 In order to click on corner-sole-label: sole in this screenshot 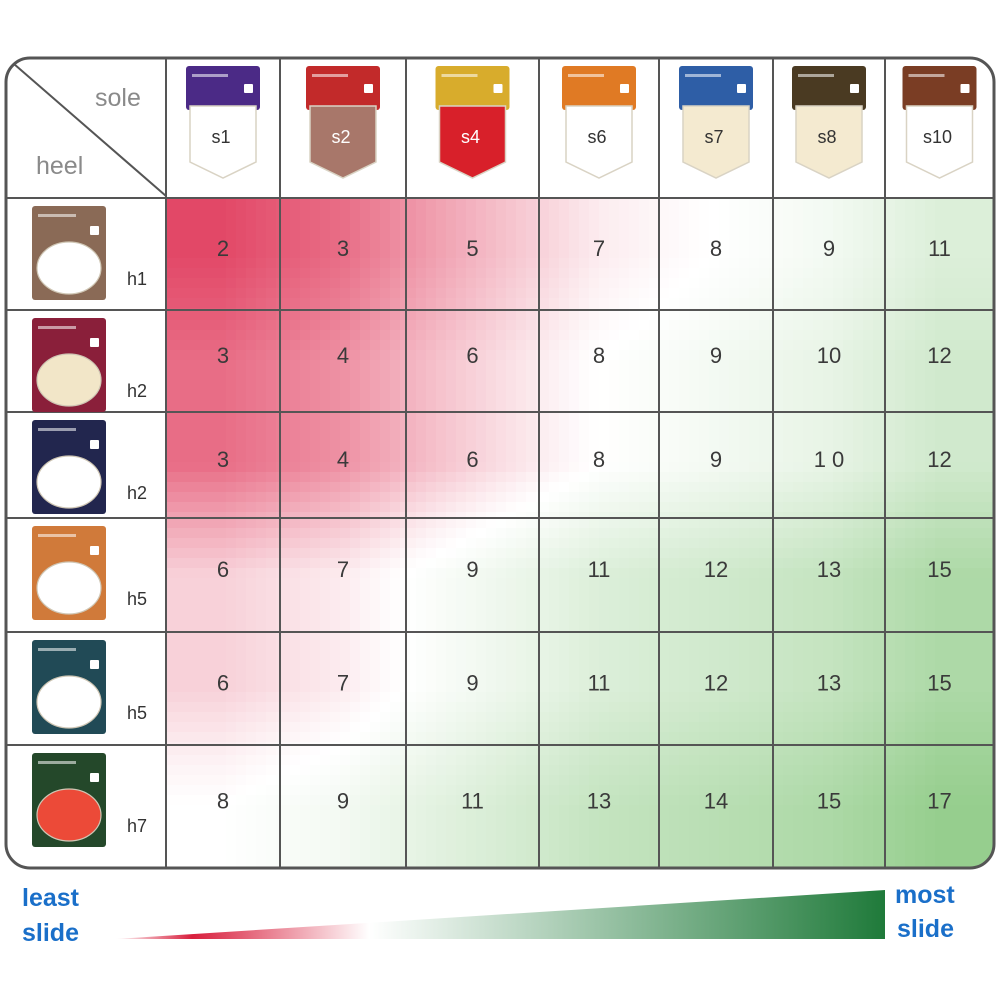, I will do `click(118, 98)`.